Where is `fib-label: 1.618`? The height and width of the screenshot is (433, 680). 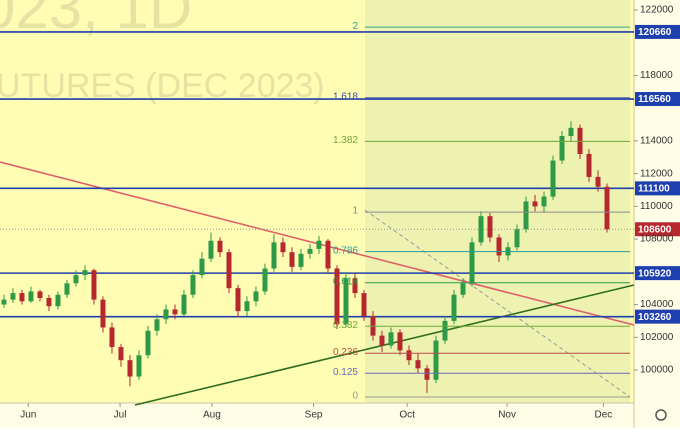
fib-label: 1.618 is located at coordinates (345, 97).